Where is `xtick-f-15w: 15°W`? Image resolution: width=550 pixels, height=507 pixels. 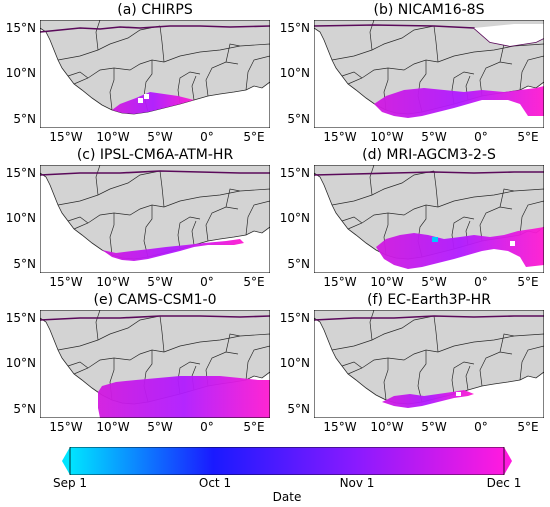
xtick-f-15w: 15°W is located at coordinates (340, 427).